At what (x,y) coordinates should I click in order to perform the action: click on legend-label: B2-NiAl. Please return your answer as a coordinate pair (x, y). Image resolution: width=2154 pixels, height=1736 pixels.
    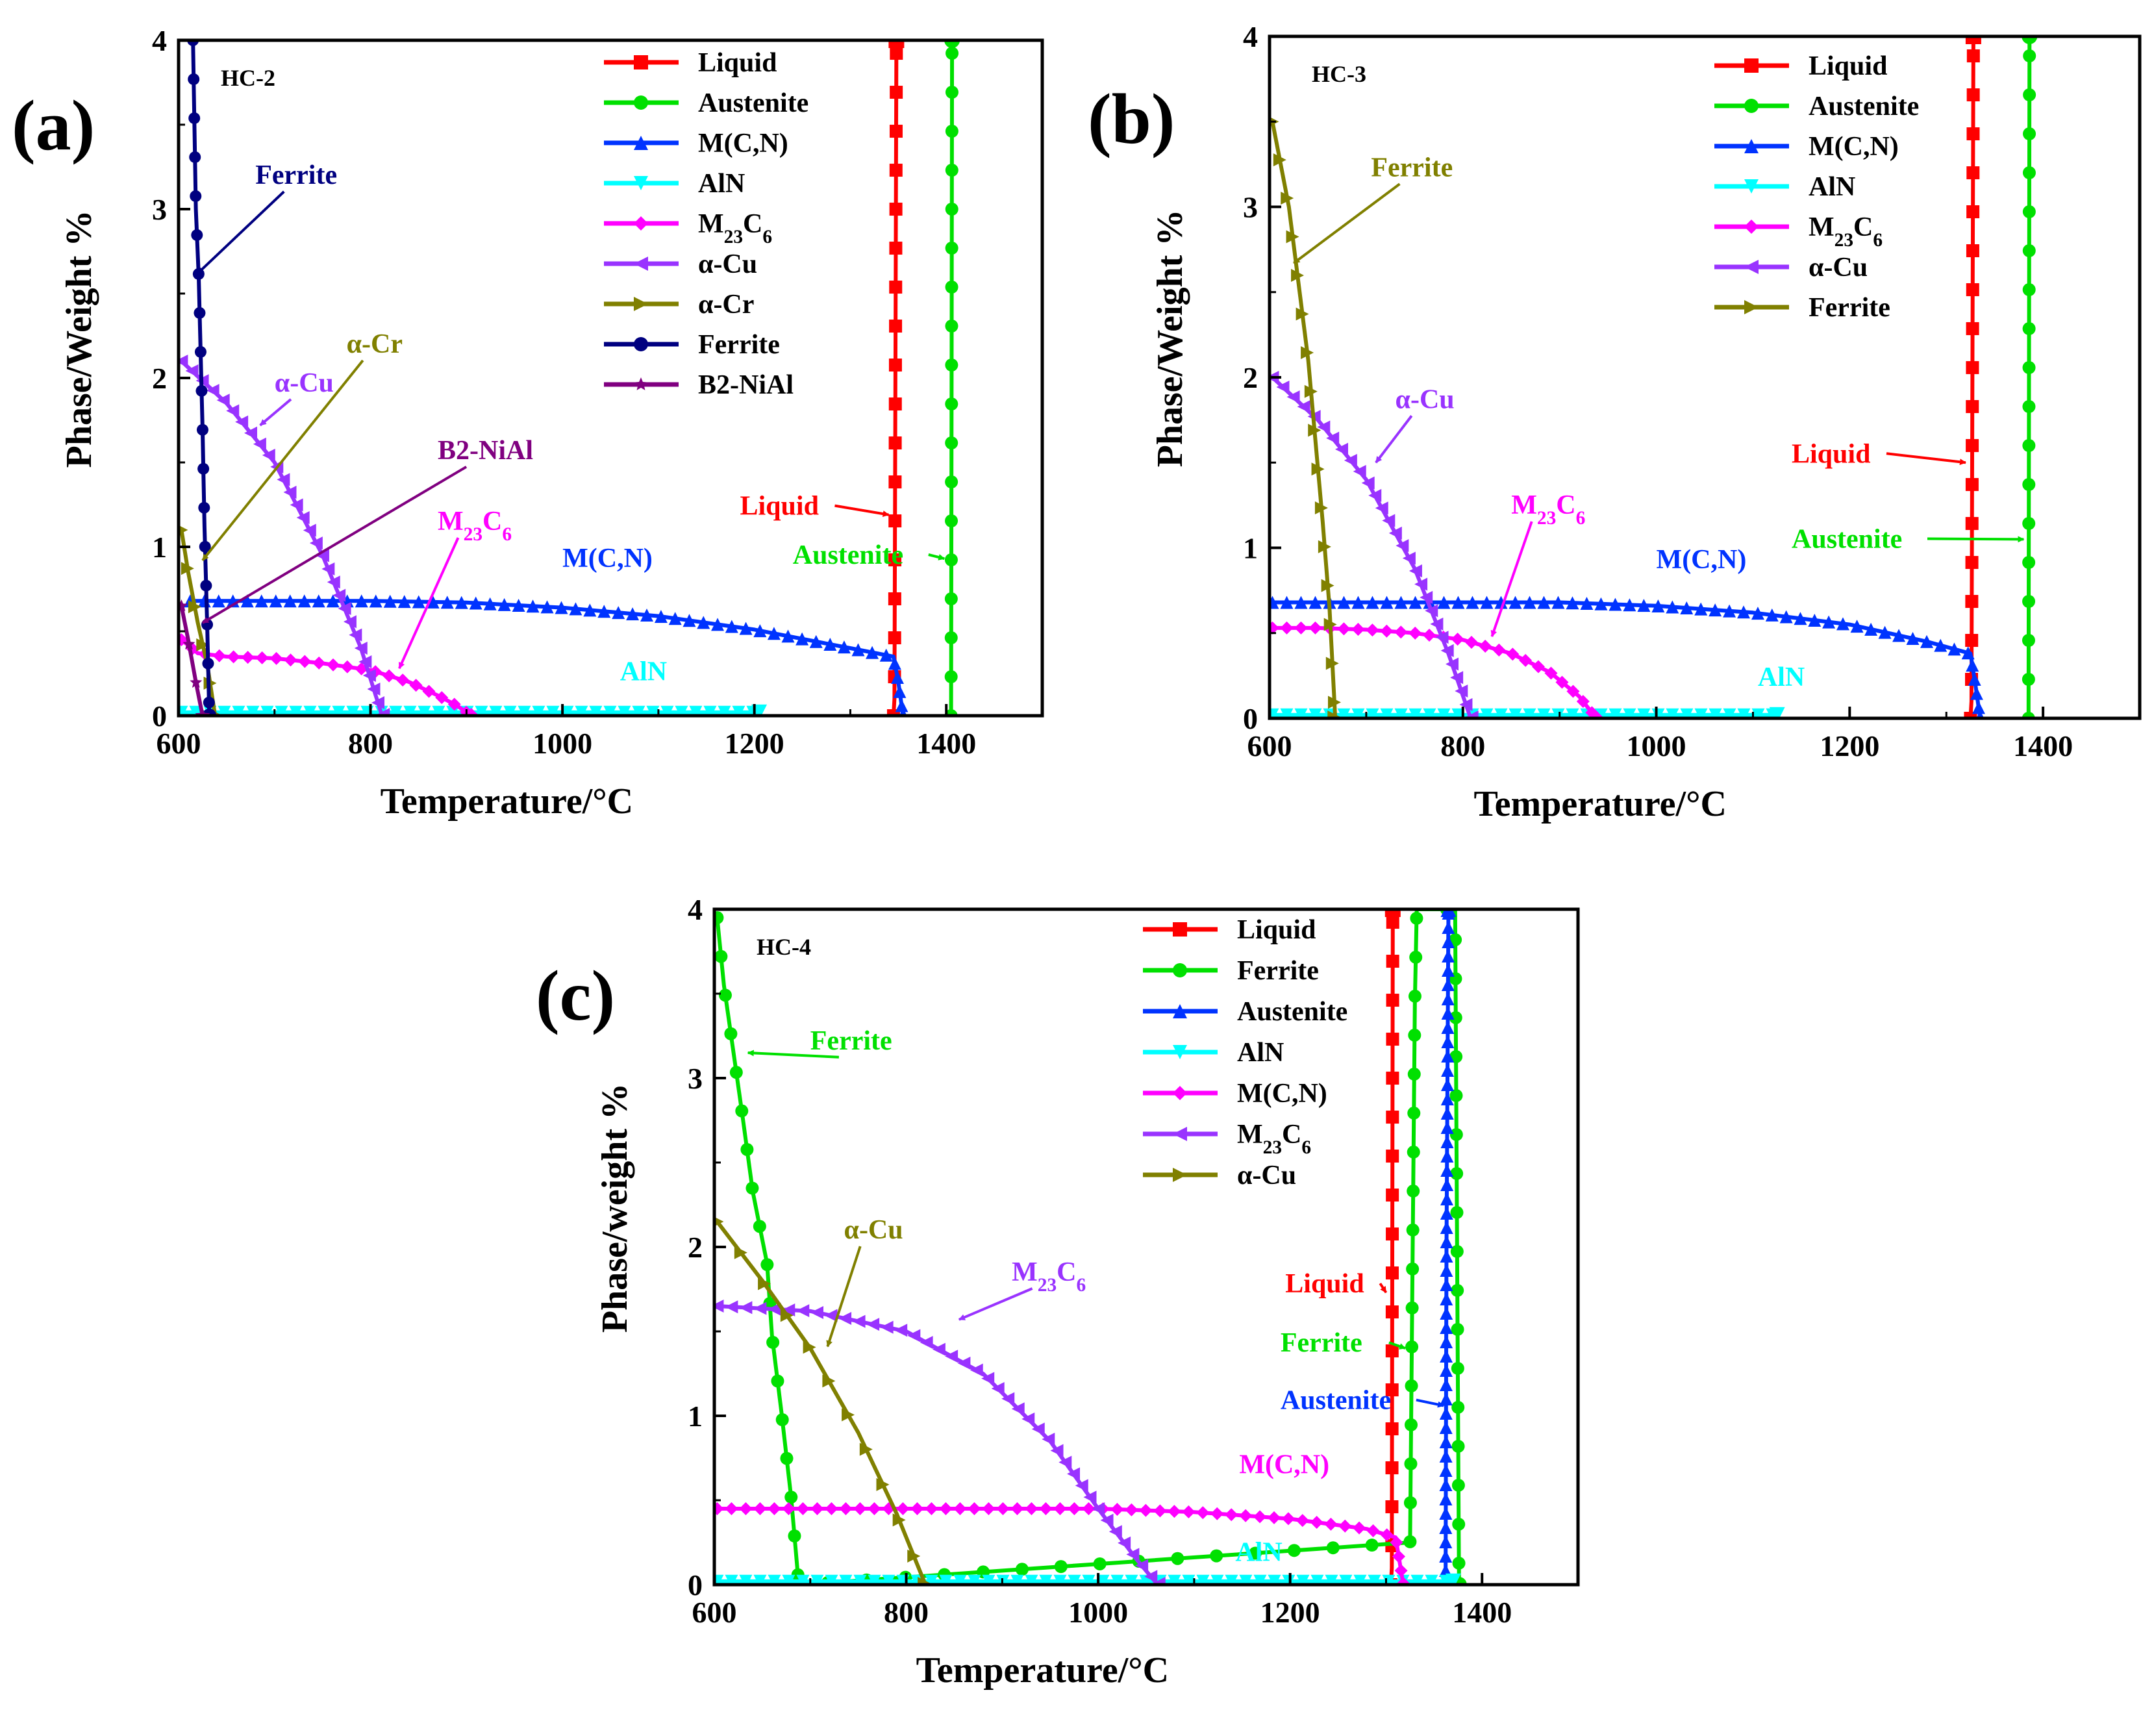
    Looking at the image, I should click on (746, 385).